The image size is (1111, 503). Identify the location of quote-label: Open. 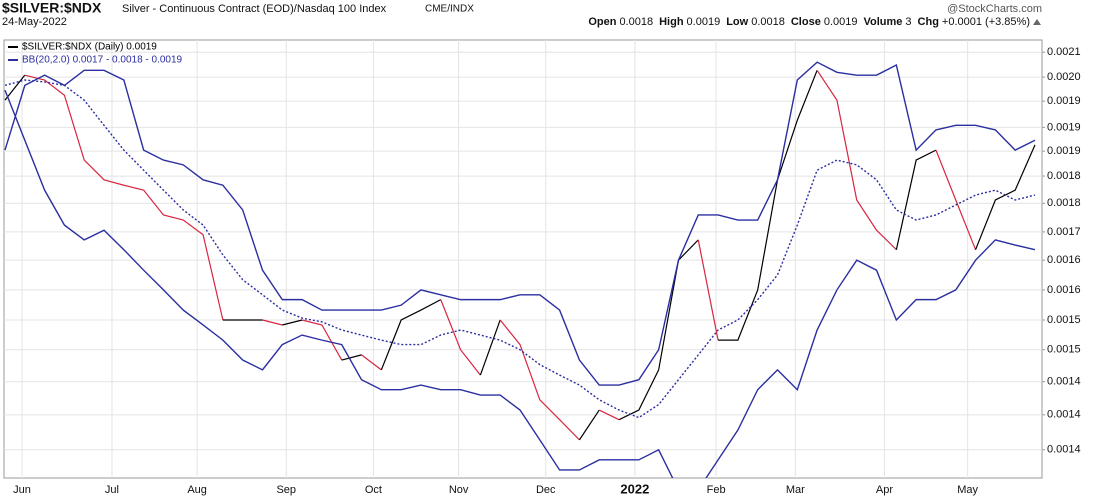
(602, 22).